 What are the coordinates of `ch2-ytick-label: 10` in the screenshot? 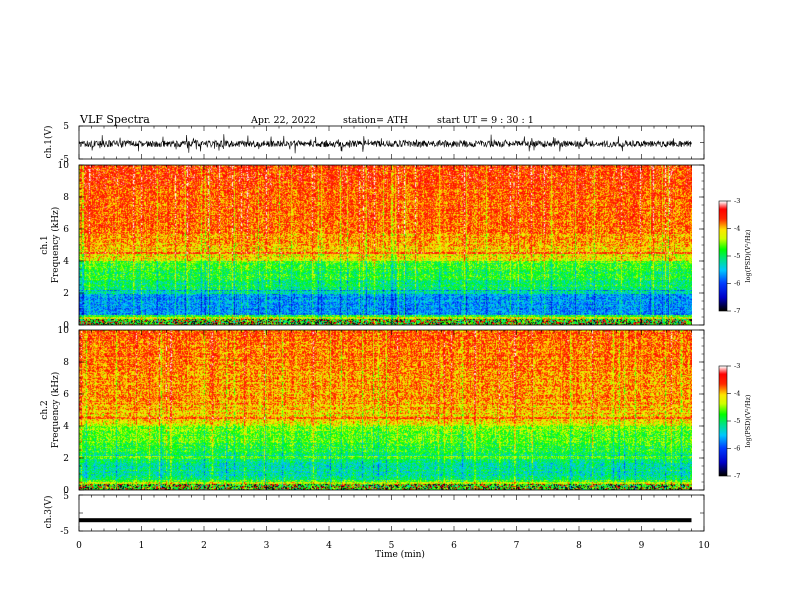 It's located at (64, 331).